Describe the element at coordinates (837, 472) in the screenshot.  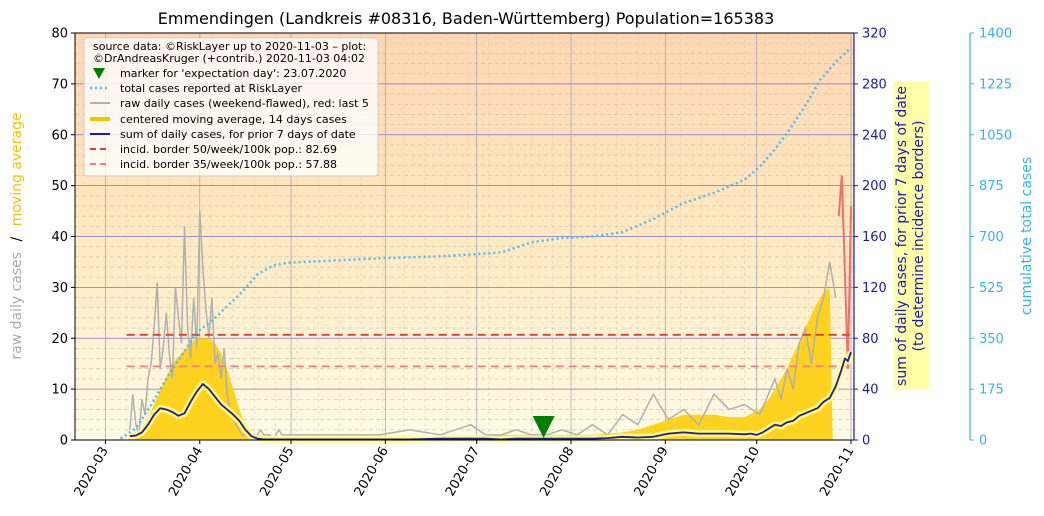
I see `x-tick-label: 2020-11` at that location.